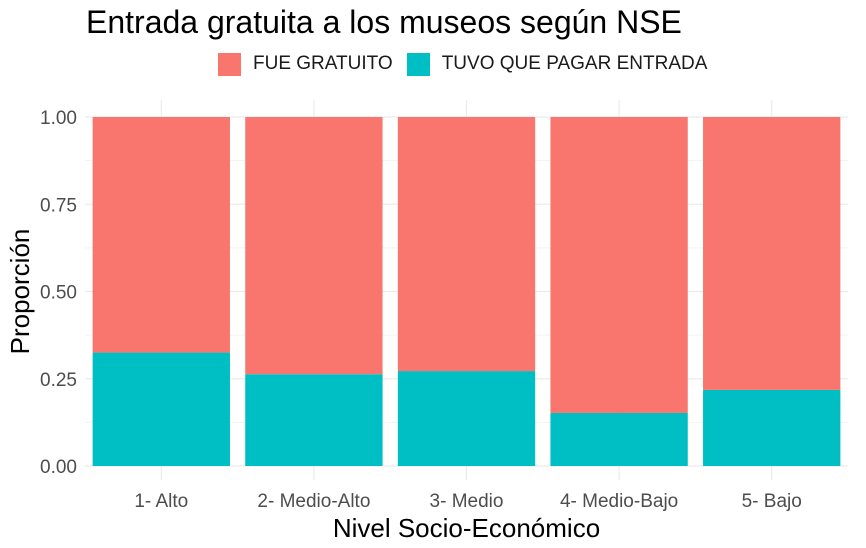 The height and width of the screenshot is (548, 866). Describe the element at coordinates (466, 528) in the screenshot. I see `x-axis-title: Nivel Socio-Económico` at that location.